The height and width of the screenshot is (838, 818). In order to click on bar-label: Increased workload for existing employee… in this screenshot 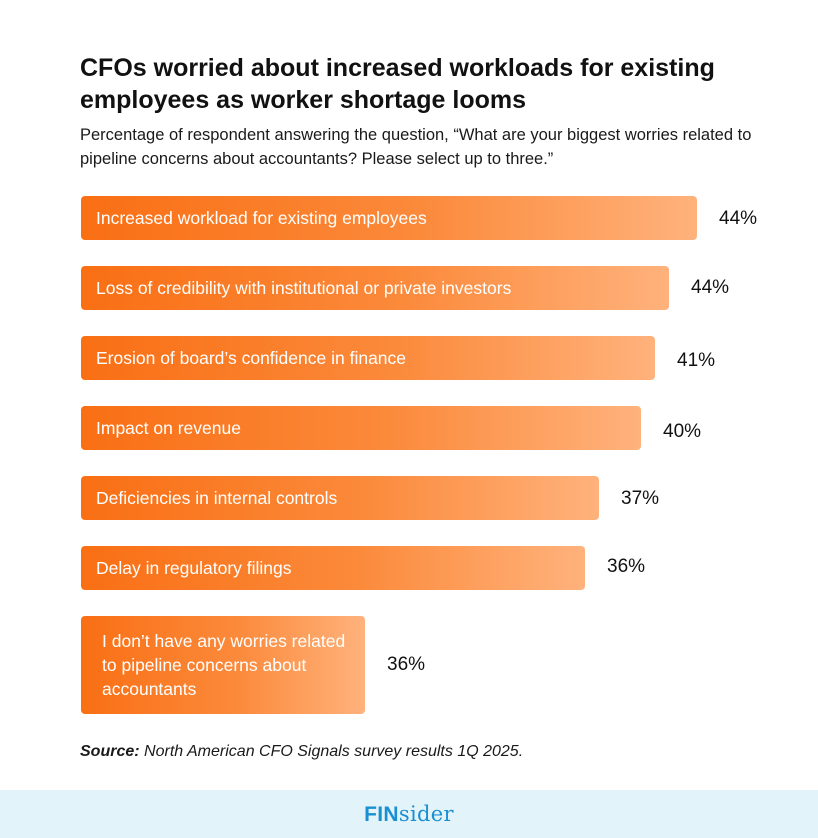, I will do `click(261, 218)`.